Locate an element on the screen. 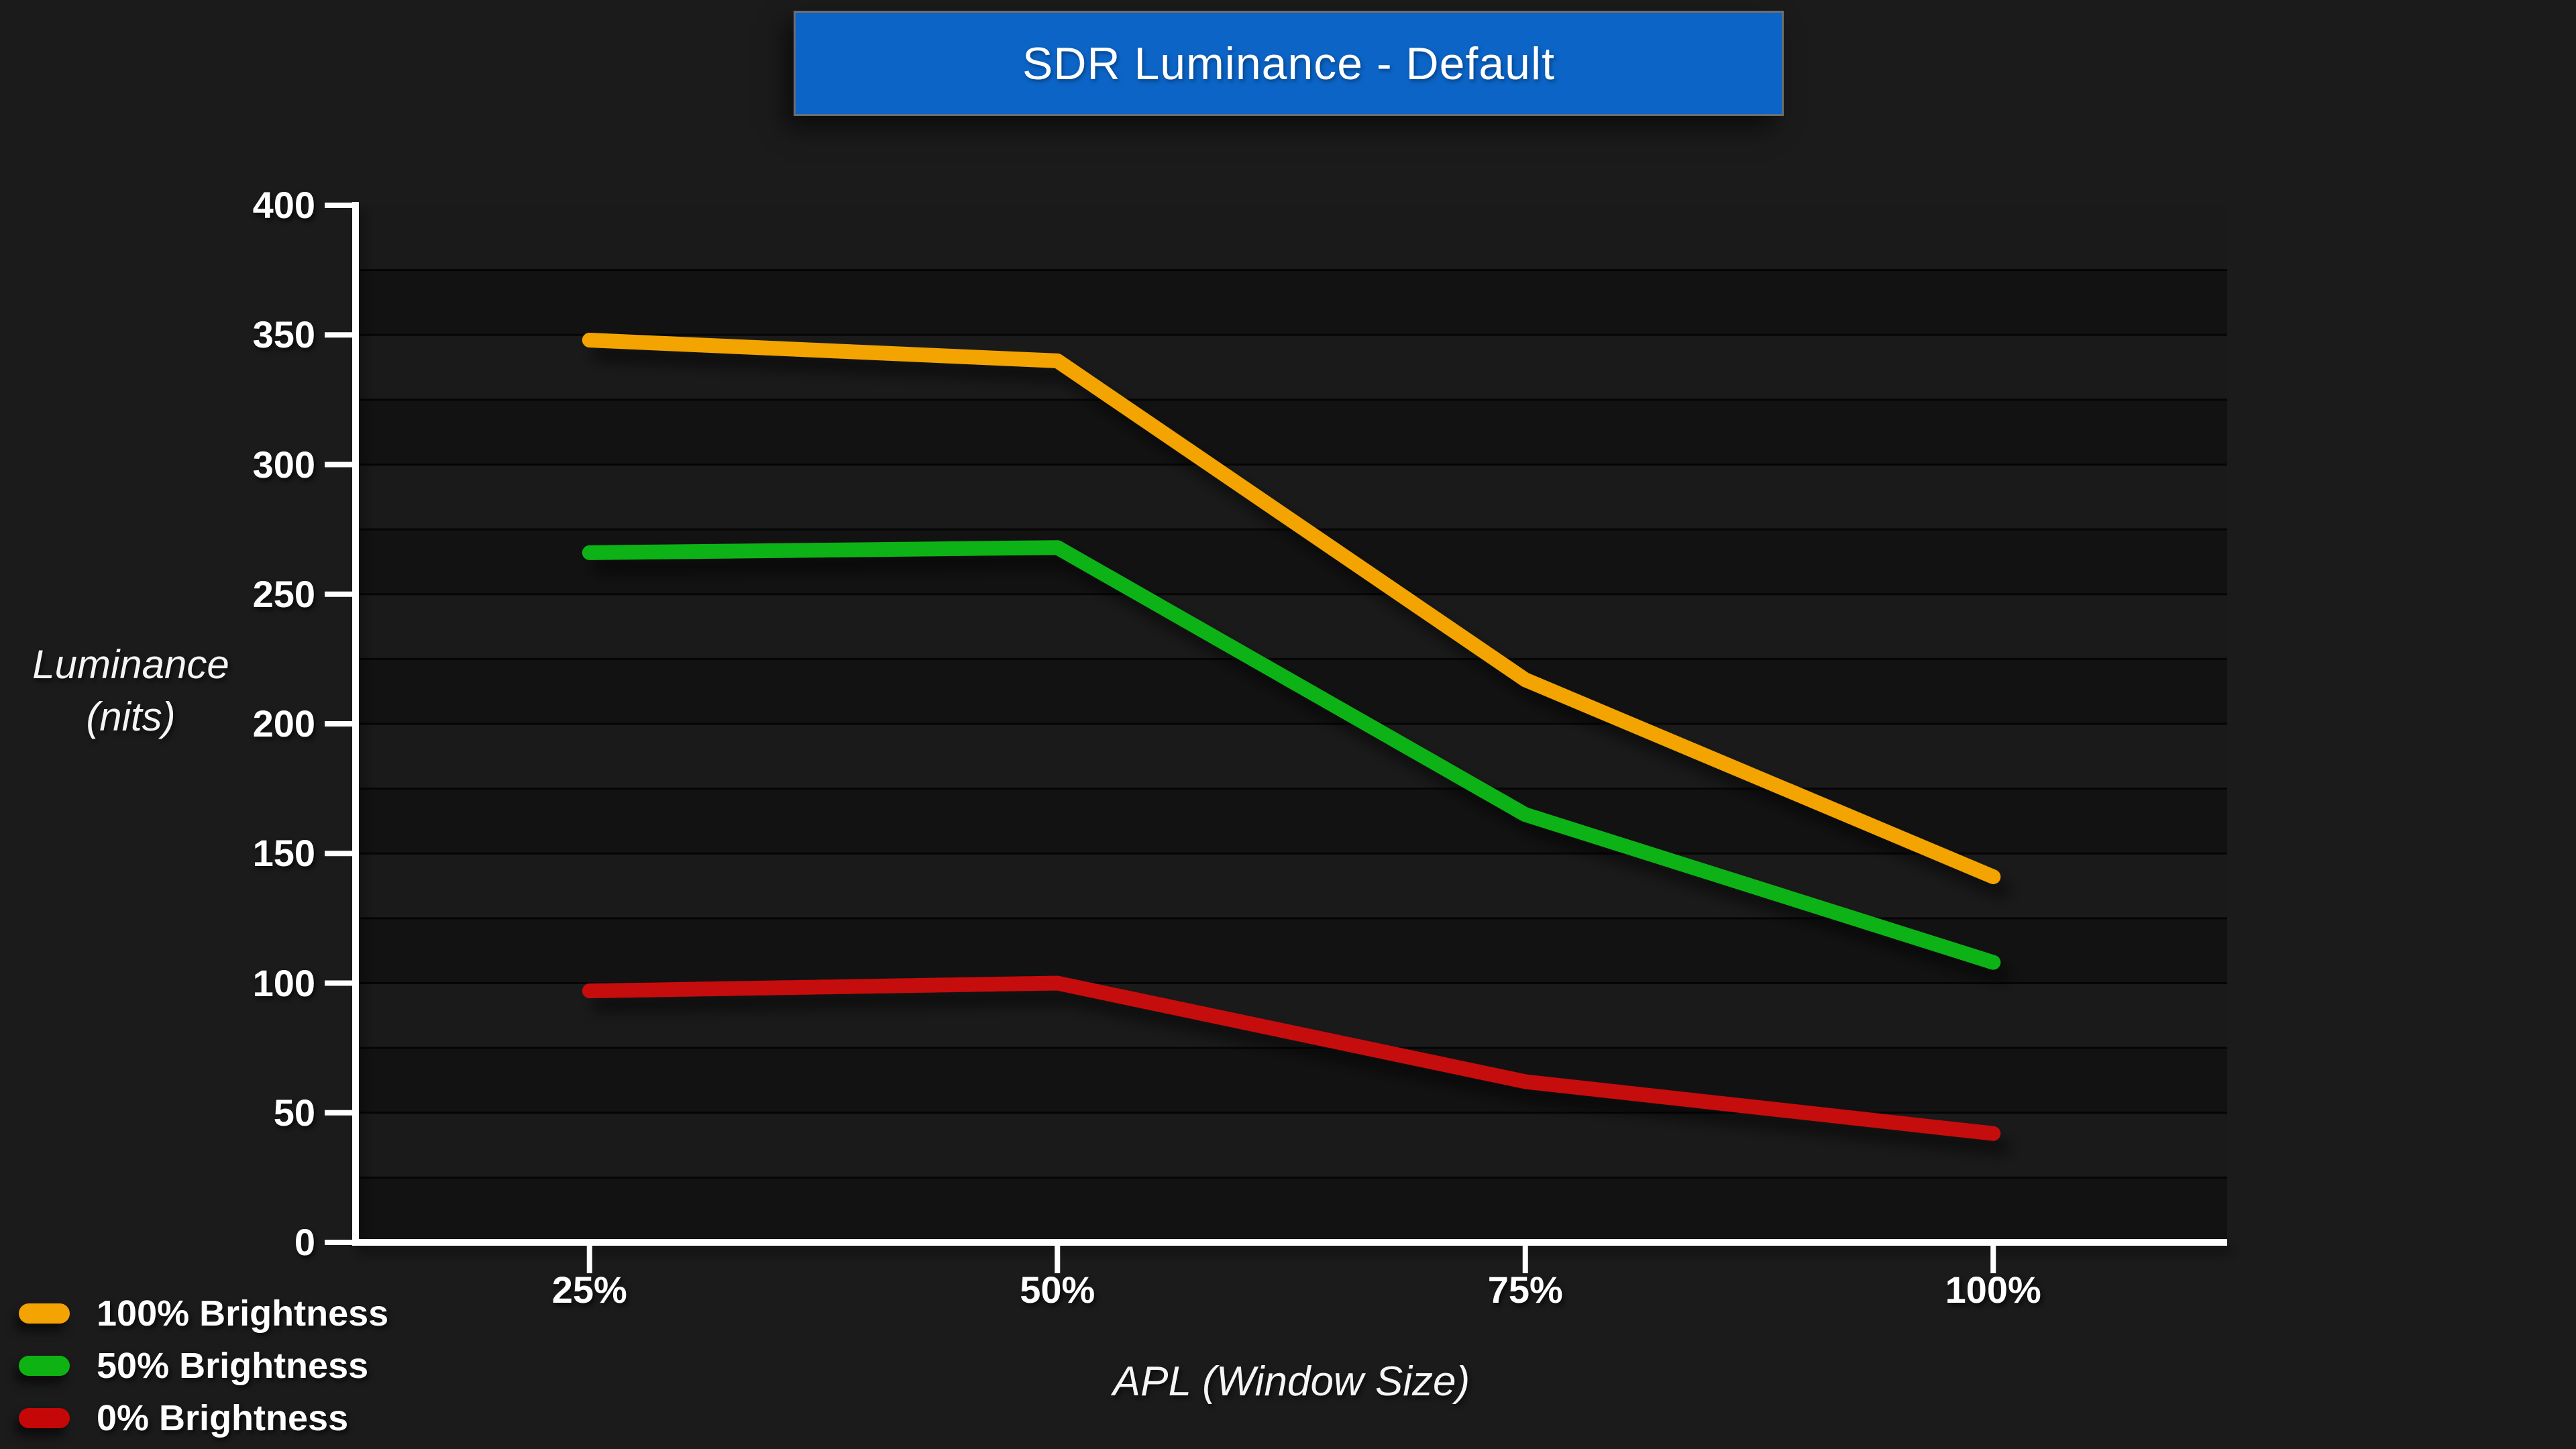  chart-title-banner: SDR Luminance - Default is located at coordinates (1289, 63).